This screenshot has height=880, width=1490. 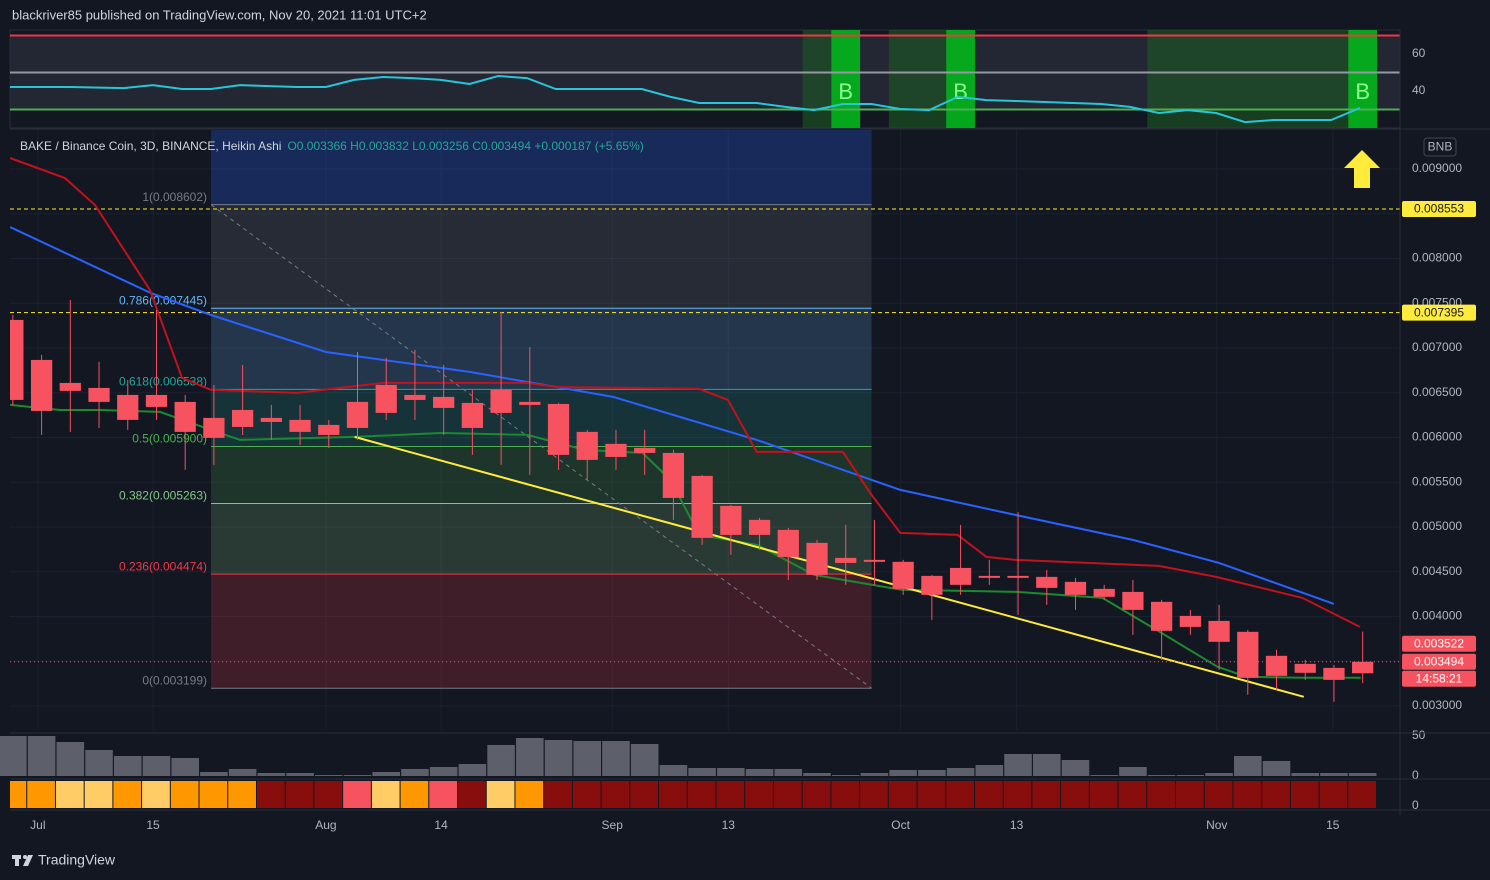 I want to click on y-tick-label: 0.006500, so click(x=1437, y=392).